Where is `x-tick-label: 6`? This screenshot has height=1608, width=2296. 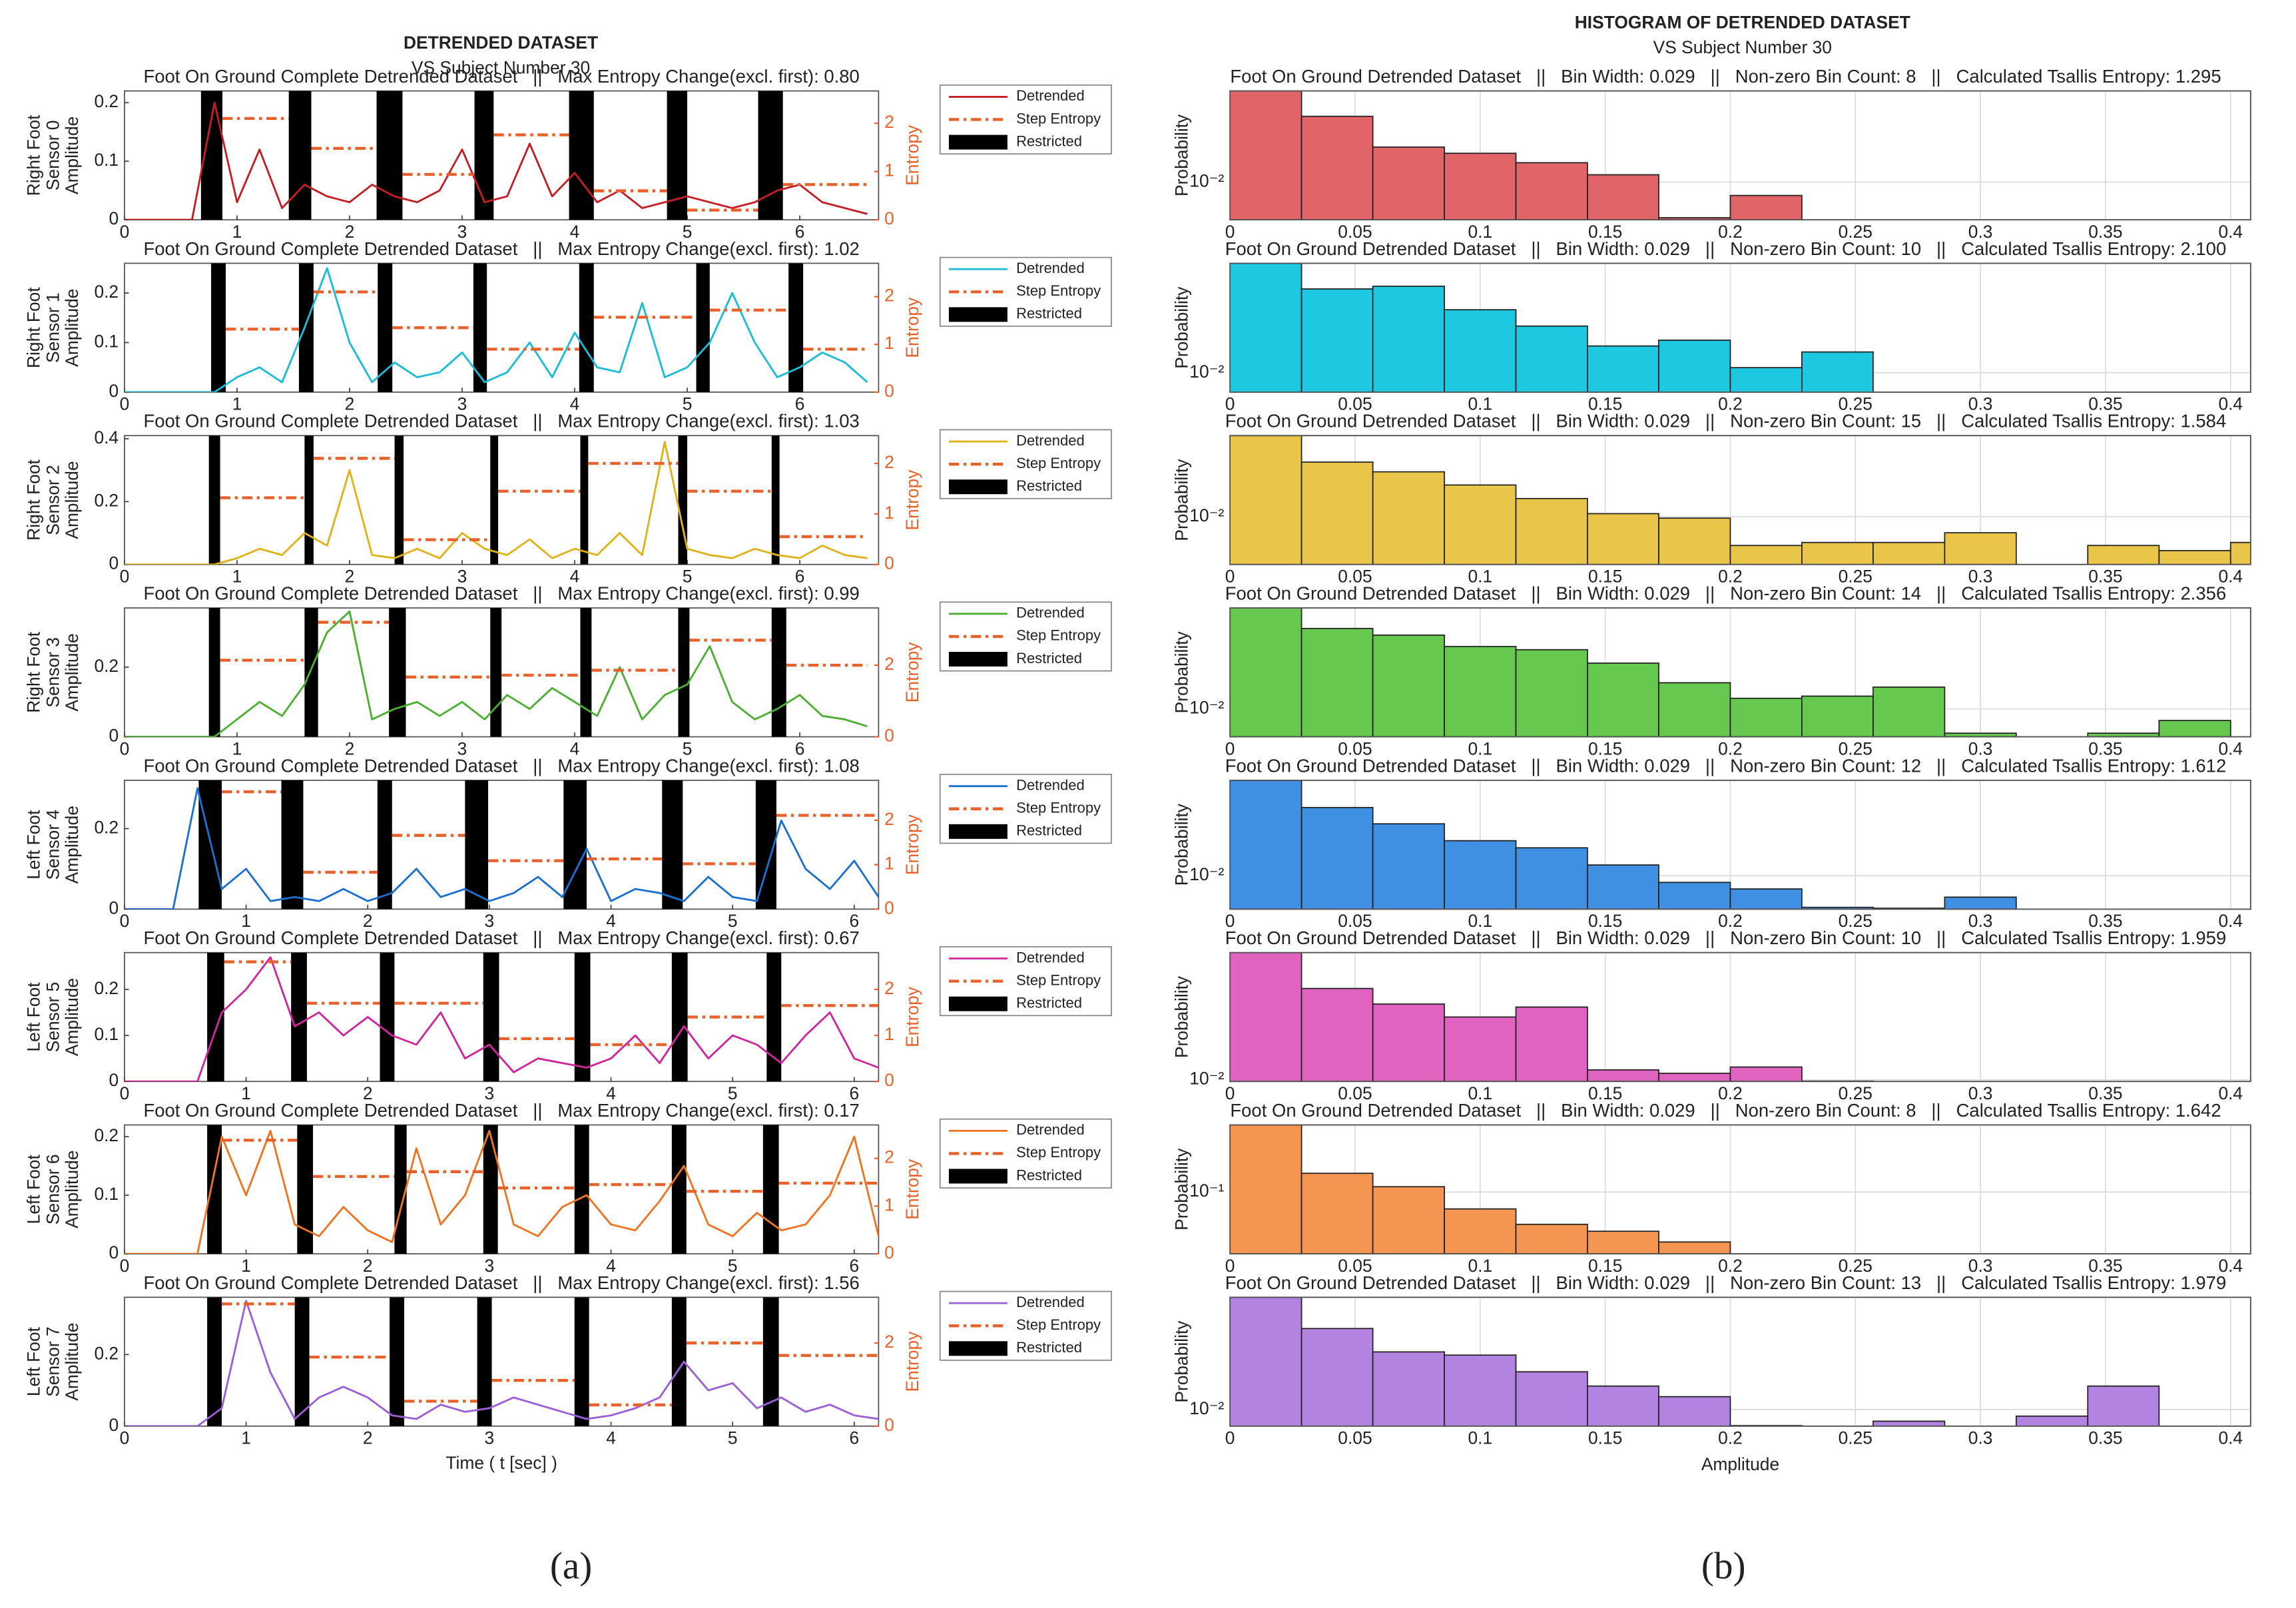 x-tick-label: 6 is located at coordinates (800, 404).